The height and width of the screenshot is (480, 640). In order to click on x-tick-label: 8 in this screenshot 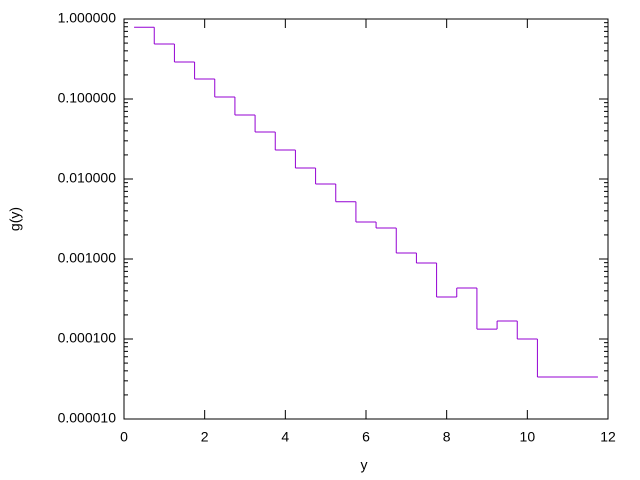, I will do `click(447, 437)`.